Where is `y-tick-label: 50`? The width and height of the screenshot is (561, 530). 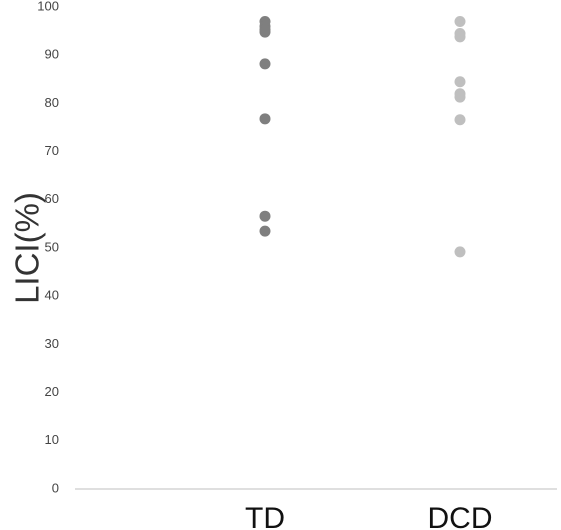
y-tick-label: 50 is located at coordinates (52, 246).